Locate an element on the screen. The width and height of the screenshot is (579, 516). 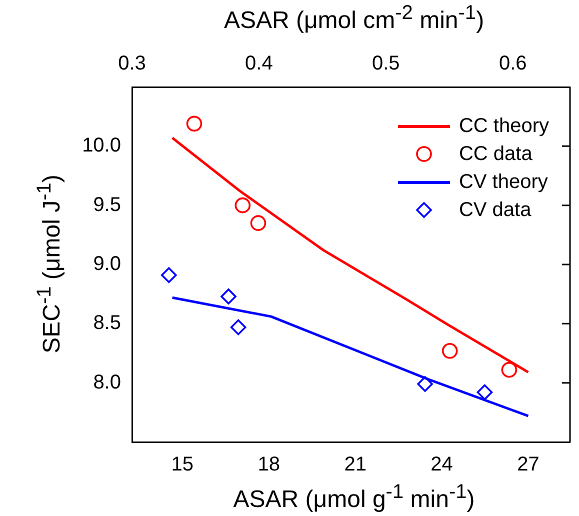
x2-tick-label: 0.4 is located at coordinates (259, 63).